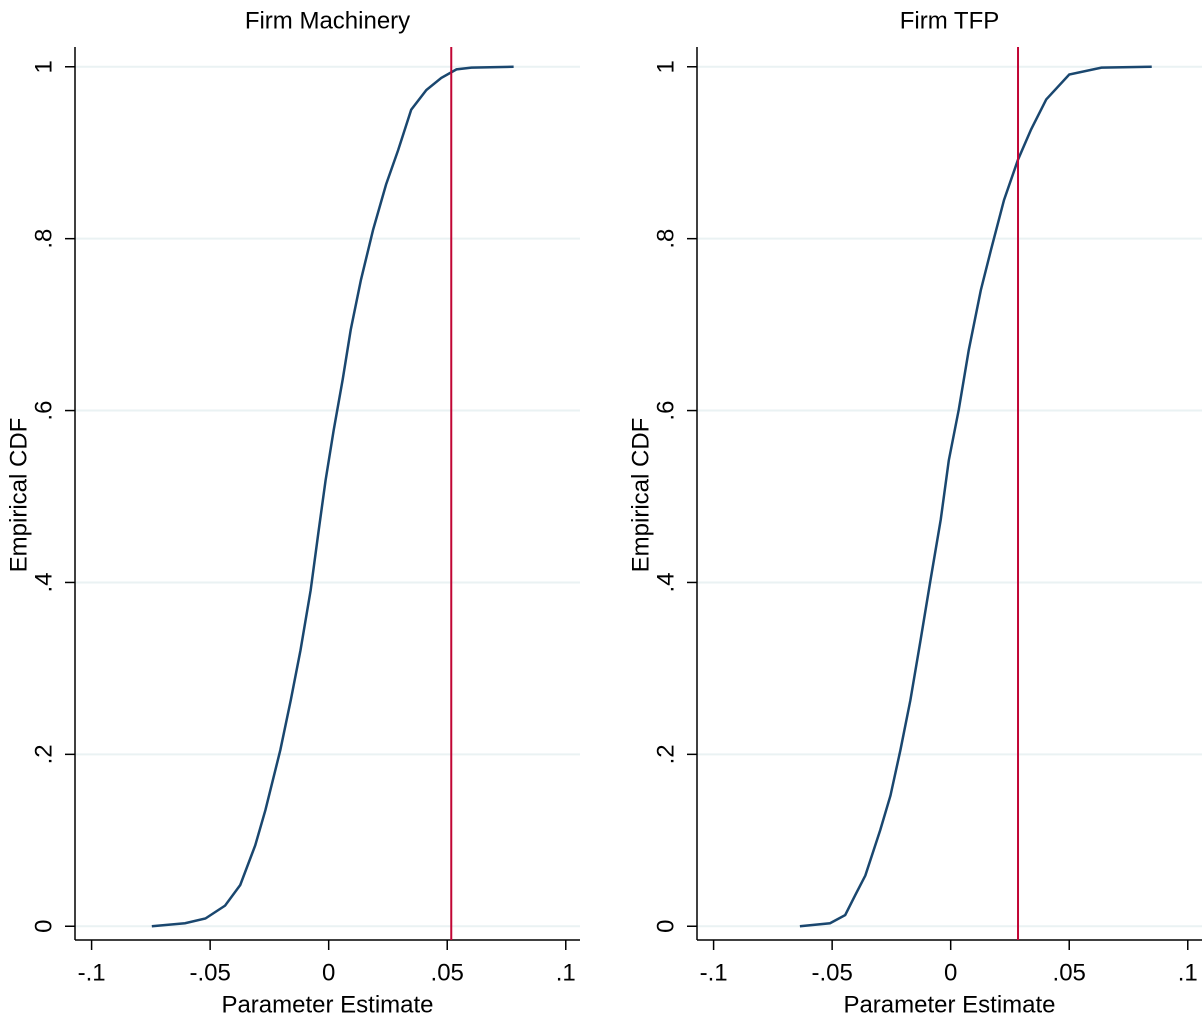 The image size is (1204, 1023). I want to click on chart-title: Firm Machinery, so click(327, 20).